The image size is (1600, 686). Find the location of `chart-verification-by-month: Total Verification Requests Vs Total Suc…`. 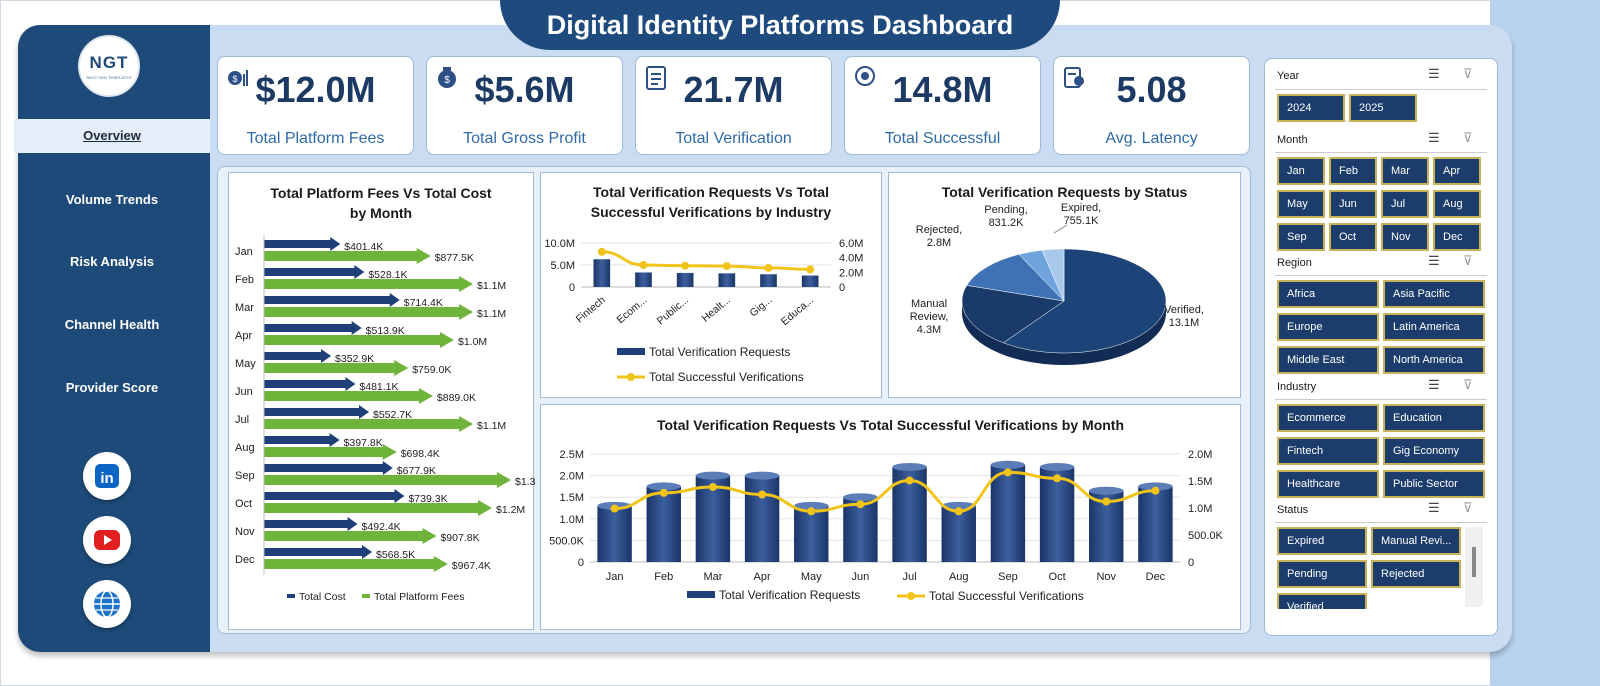

chart-verification-by-month: Total Verification Requests Vs Total Suc… is located at coordinates (890, 517).